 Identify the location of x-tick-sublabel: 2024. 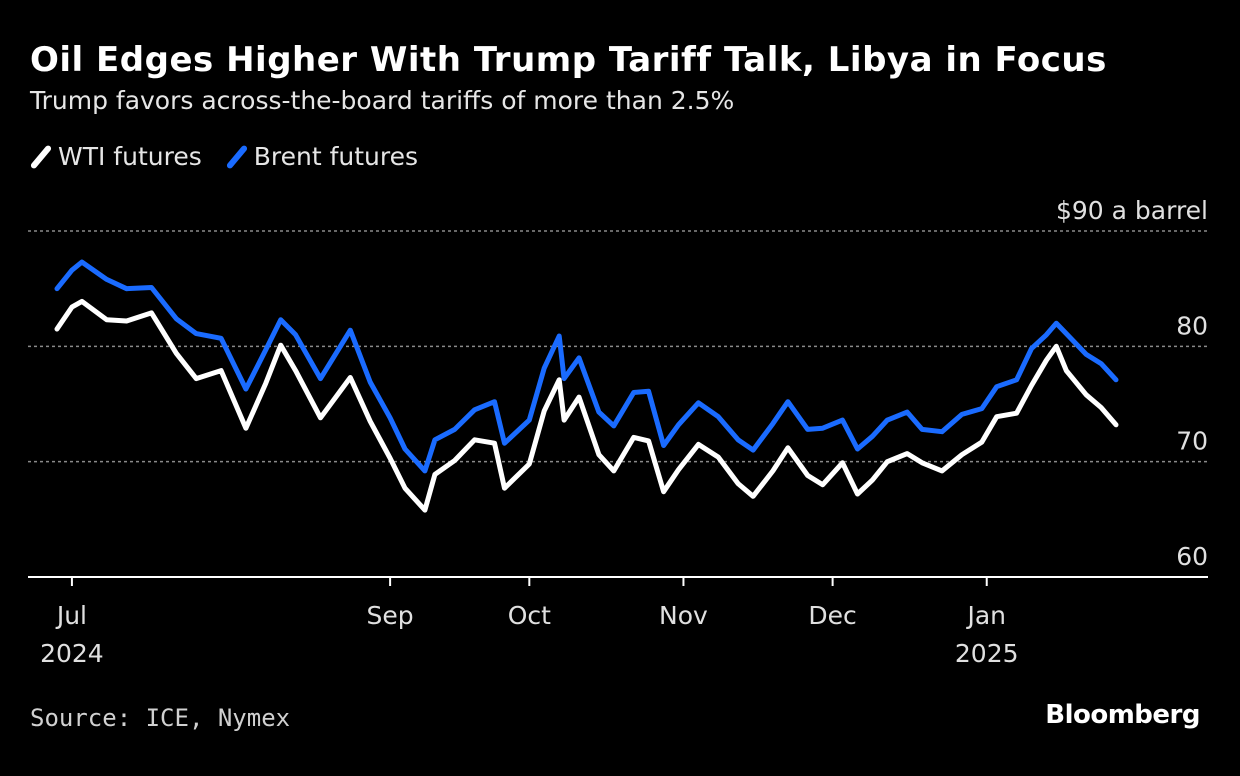
(72, 653).